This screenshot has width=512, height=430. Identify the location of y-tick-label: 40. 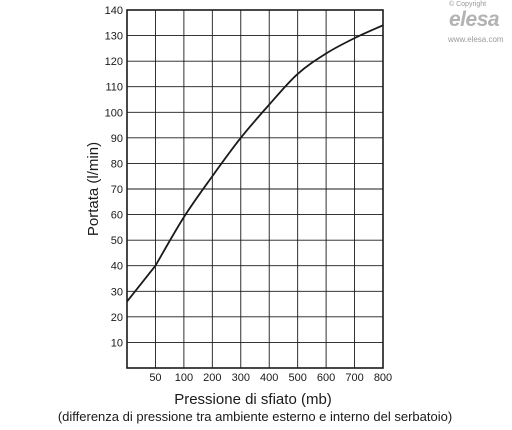
(117, 267).